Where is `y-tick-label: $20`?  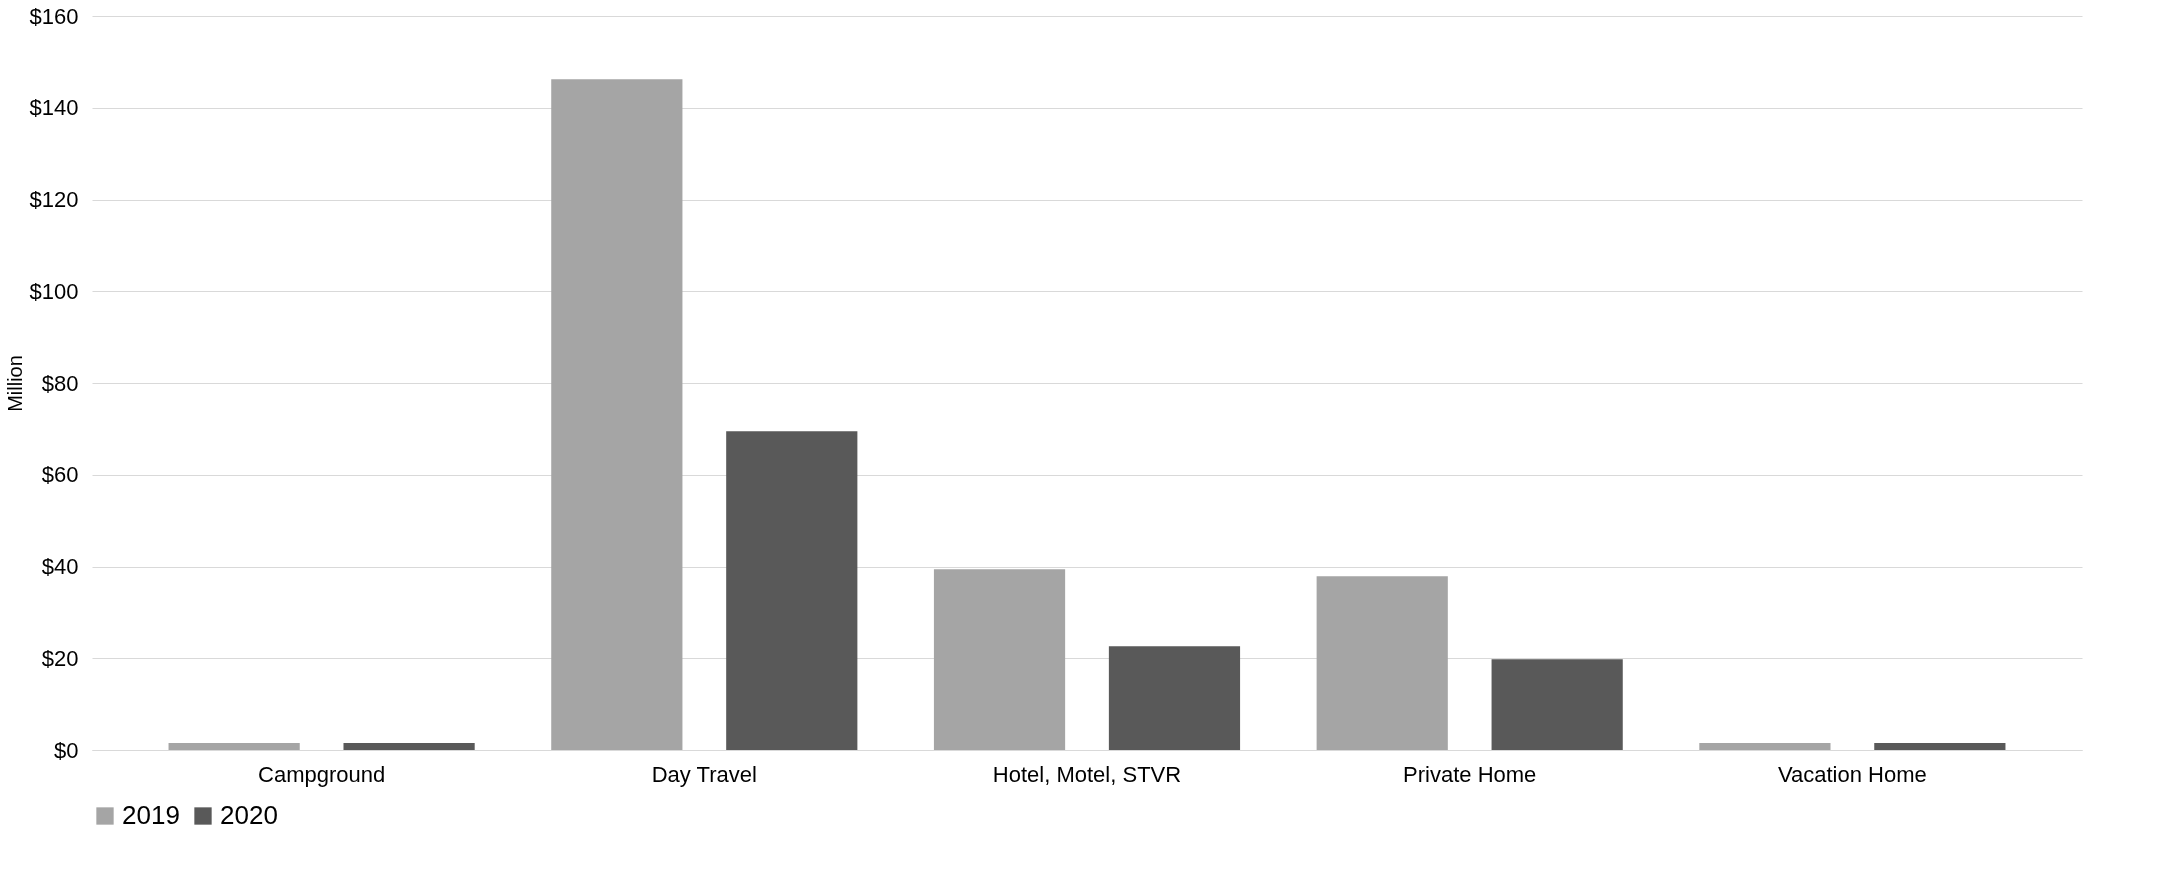
y-tick-label: $20 is located at coordinates (60, 658).